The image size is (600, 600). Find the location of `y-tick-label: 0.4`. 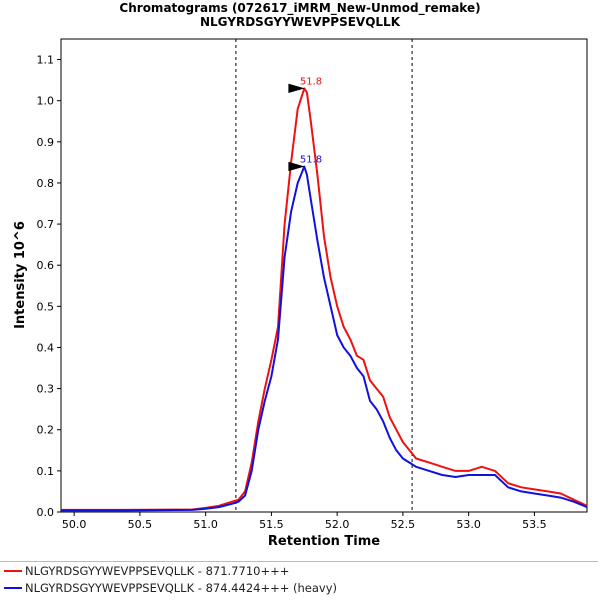

y-tick-label: 0.4 is located at coordinates (46, 347).